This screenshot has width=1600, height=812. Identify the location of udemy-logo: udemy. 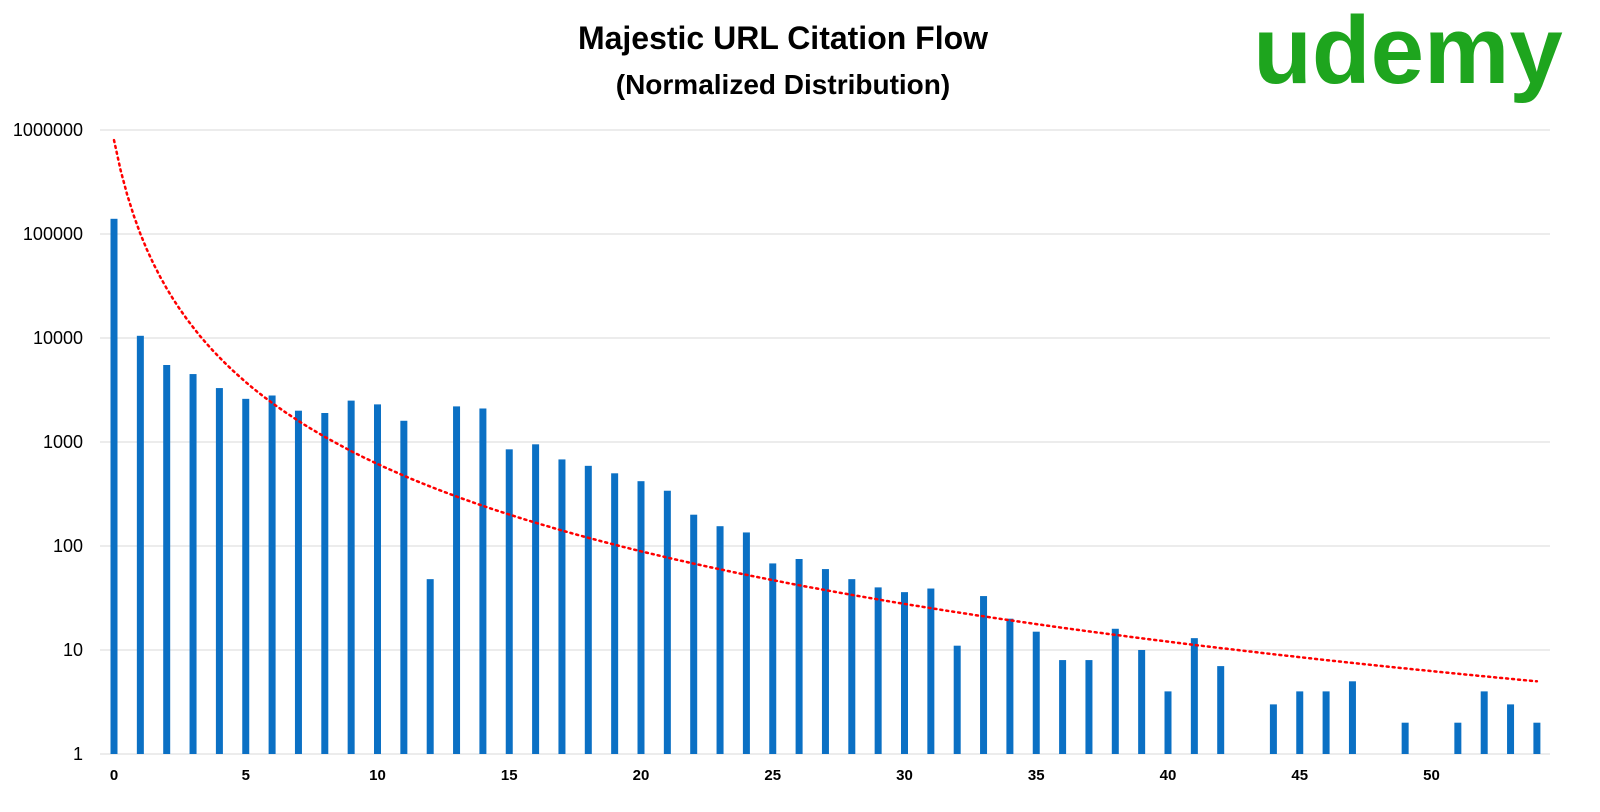
(1407, 52).